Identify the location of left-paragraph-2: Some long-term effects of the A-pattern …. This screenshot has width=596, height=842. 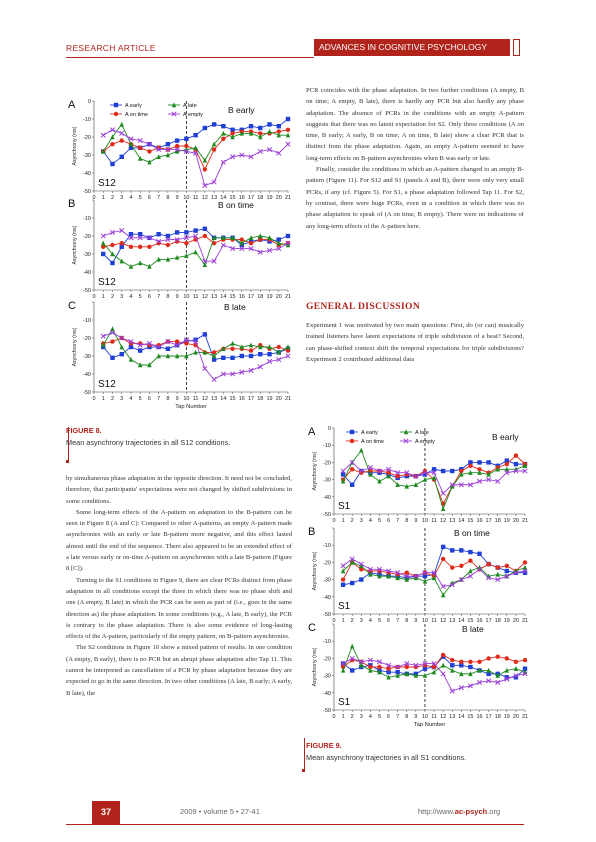
(179, 540).